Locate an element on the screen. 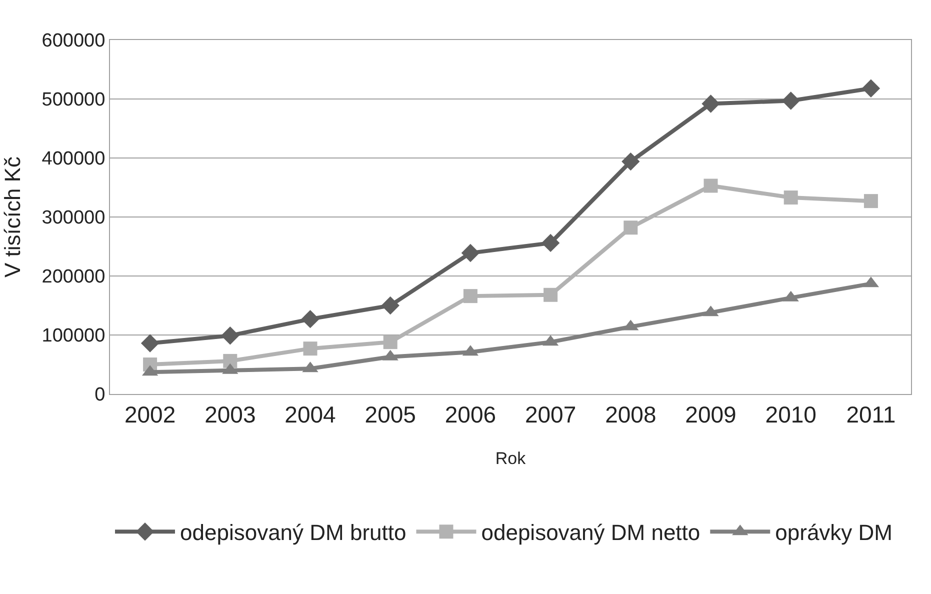 The height and width of the screenshot is (594, 931). legend-label: oprávky DM is located at coordinates (833, 533).